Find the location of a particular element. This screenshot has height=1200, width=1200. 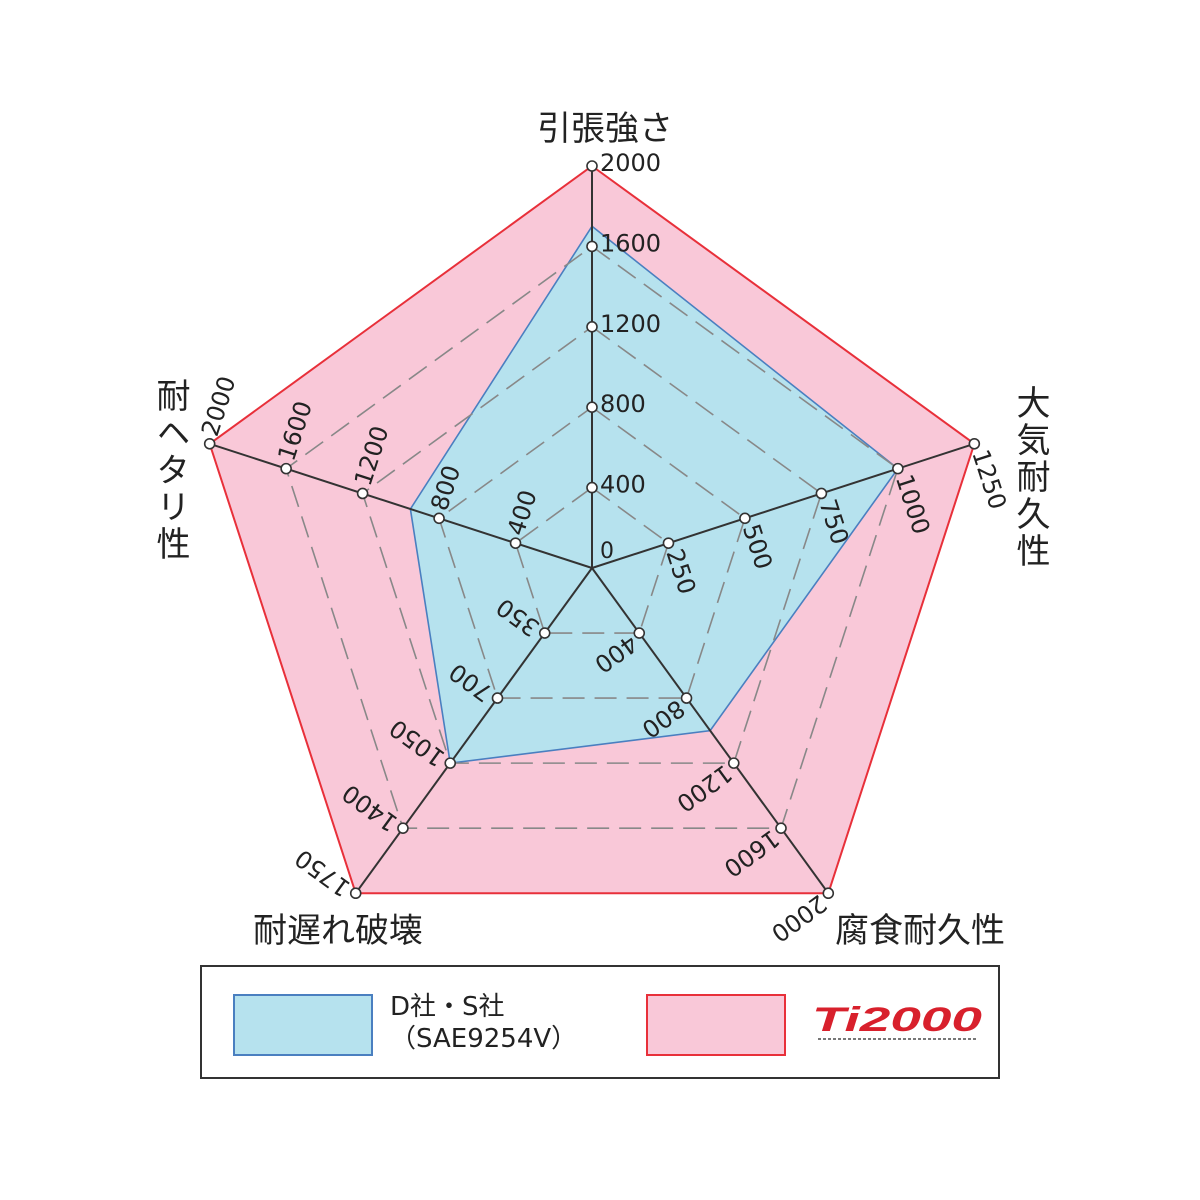

legend: D社・S社 （SAE9254V） Ti2000 is located at coordinates (600, 1022).